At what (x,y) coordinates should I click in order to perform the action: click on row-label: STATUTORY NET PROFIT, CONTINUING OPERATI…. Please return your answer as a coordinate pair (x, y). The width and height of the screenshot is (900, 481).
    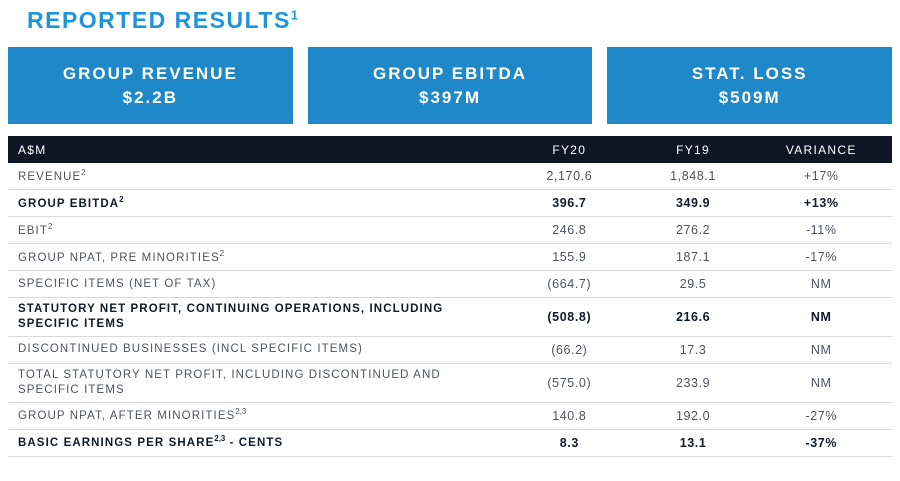
    Looking at the image, I should click on (231, 316).